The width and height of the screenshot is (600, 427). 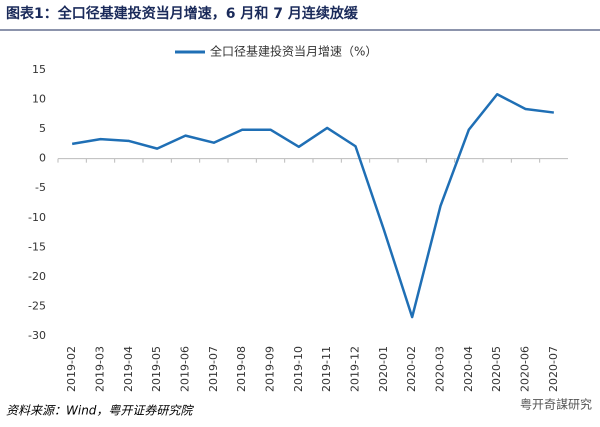 What do you see at coordinates (556, 404) in the screenshot?
I see `watermark: 粤开奇謀研究` at bounding box center [556, 404].